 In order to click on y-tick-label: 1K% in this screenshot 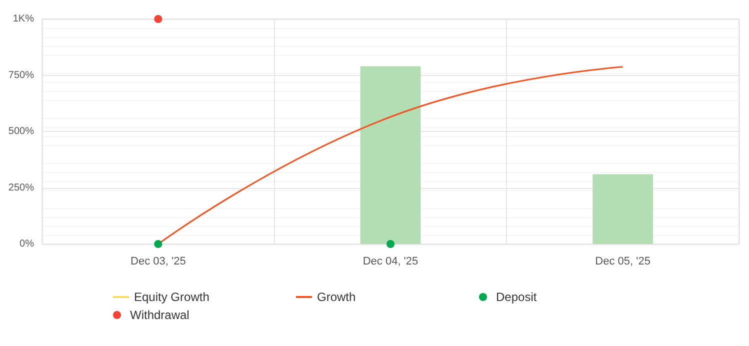, I will do `click(23, 19)`.